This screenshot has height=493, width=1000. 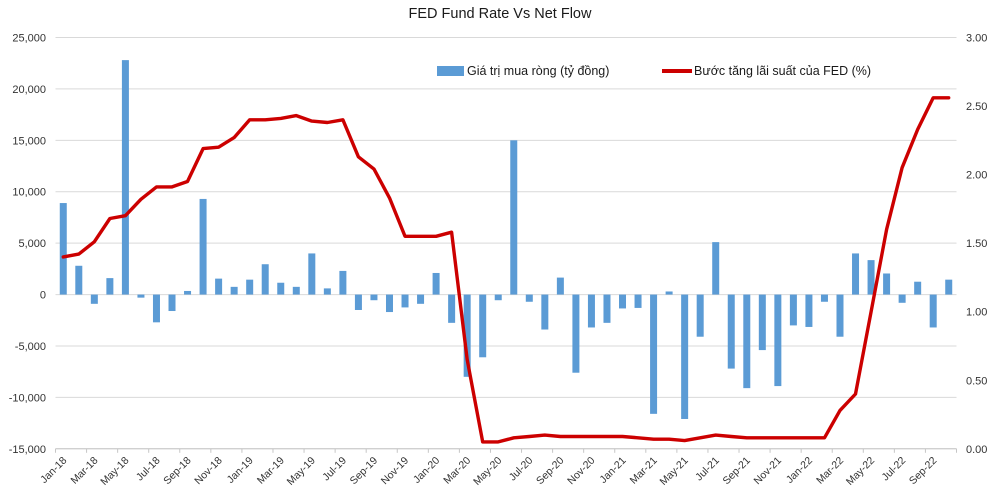 What do you see at coordinates (976, 176) in the screenshot?
I see `right-axis-tick-label: 2.00` at bounding box center [976, 176].